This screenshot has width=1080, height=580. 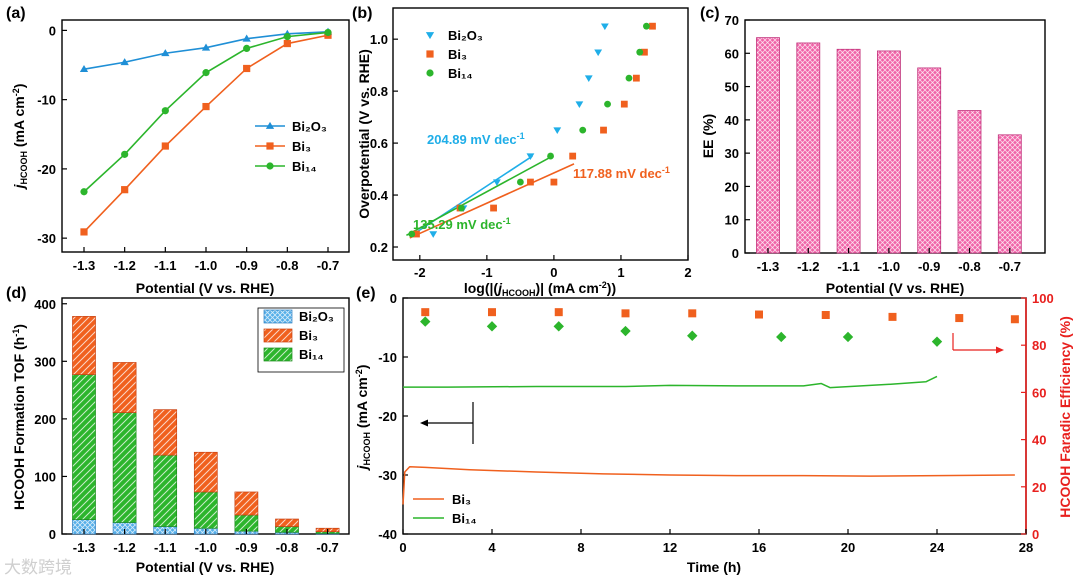 I want to click on panel-b-xtick-label: 1, so click(x=620, y=272).